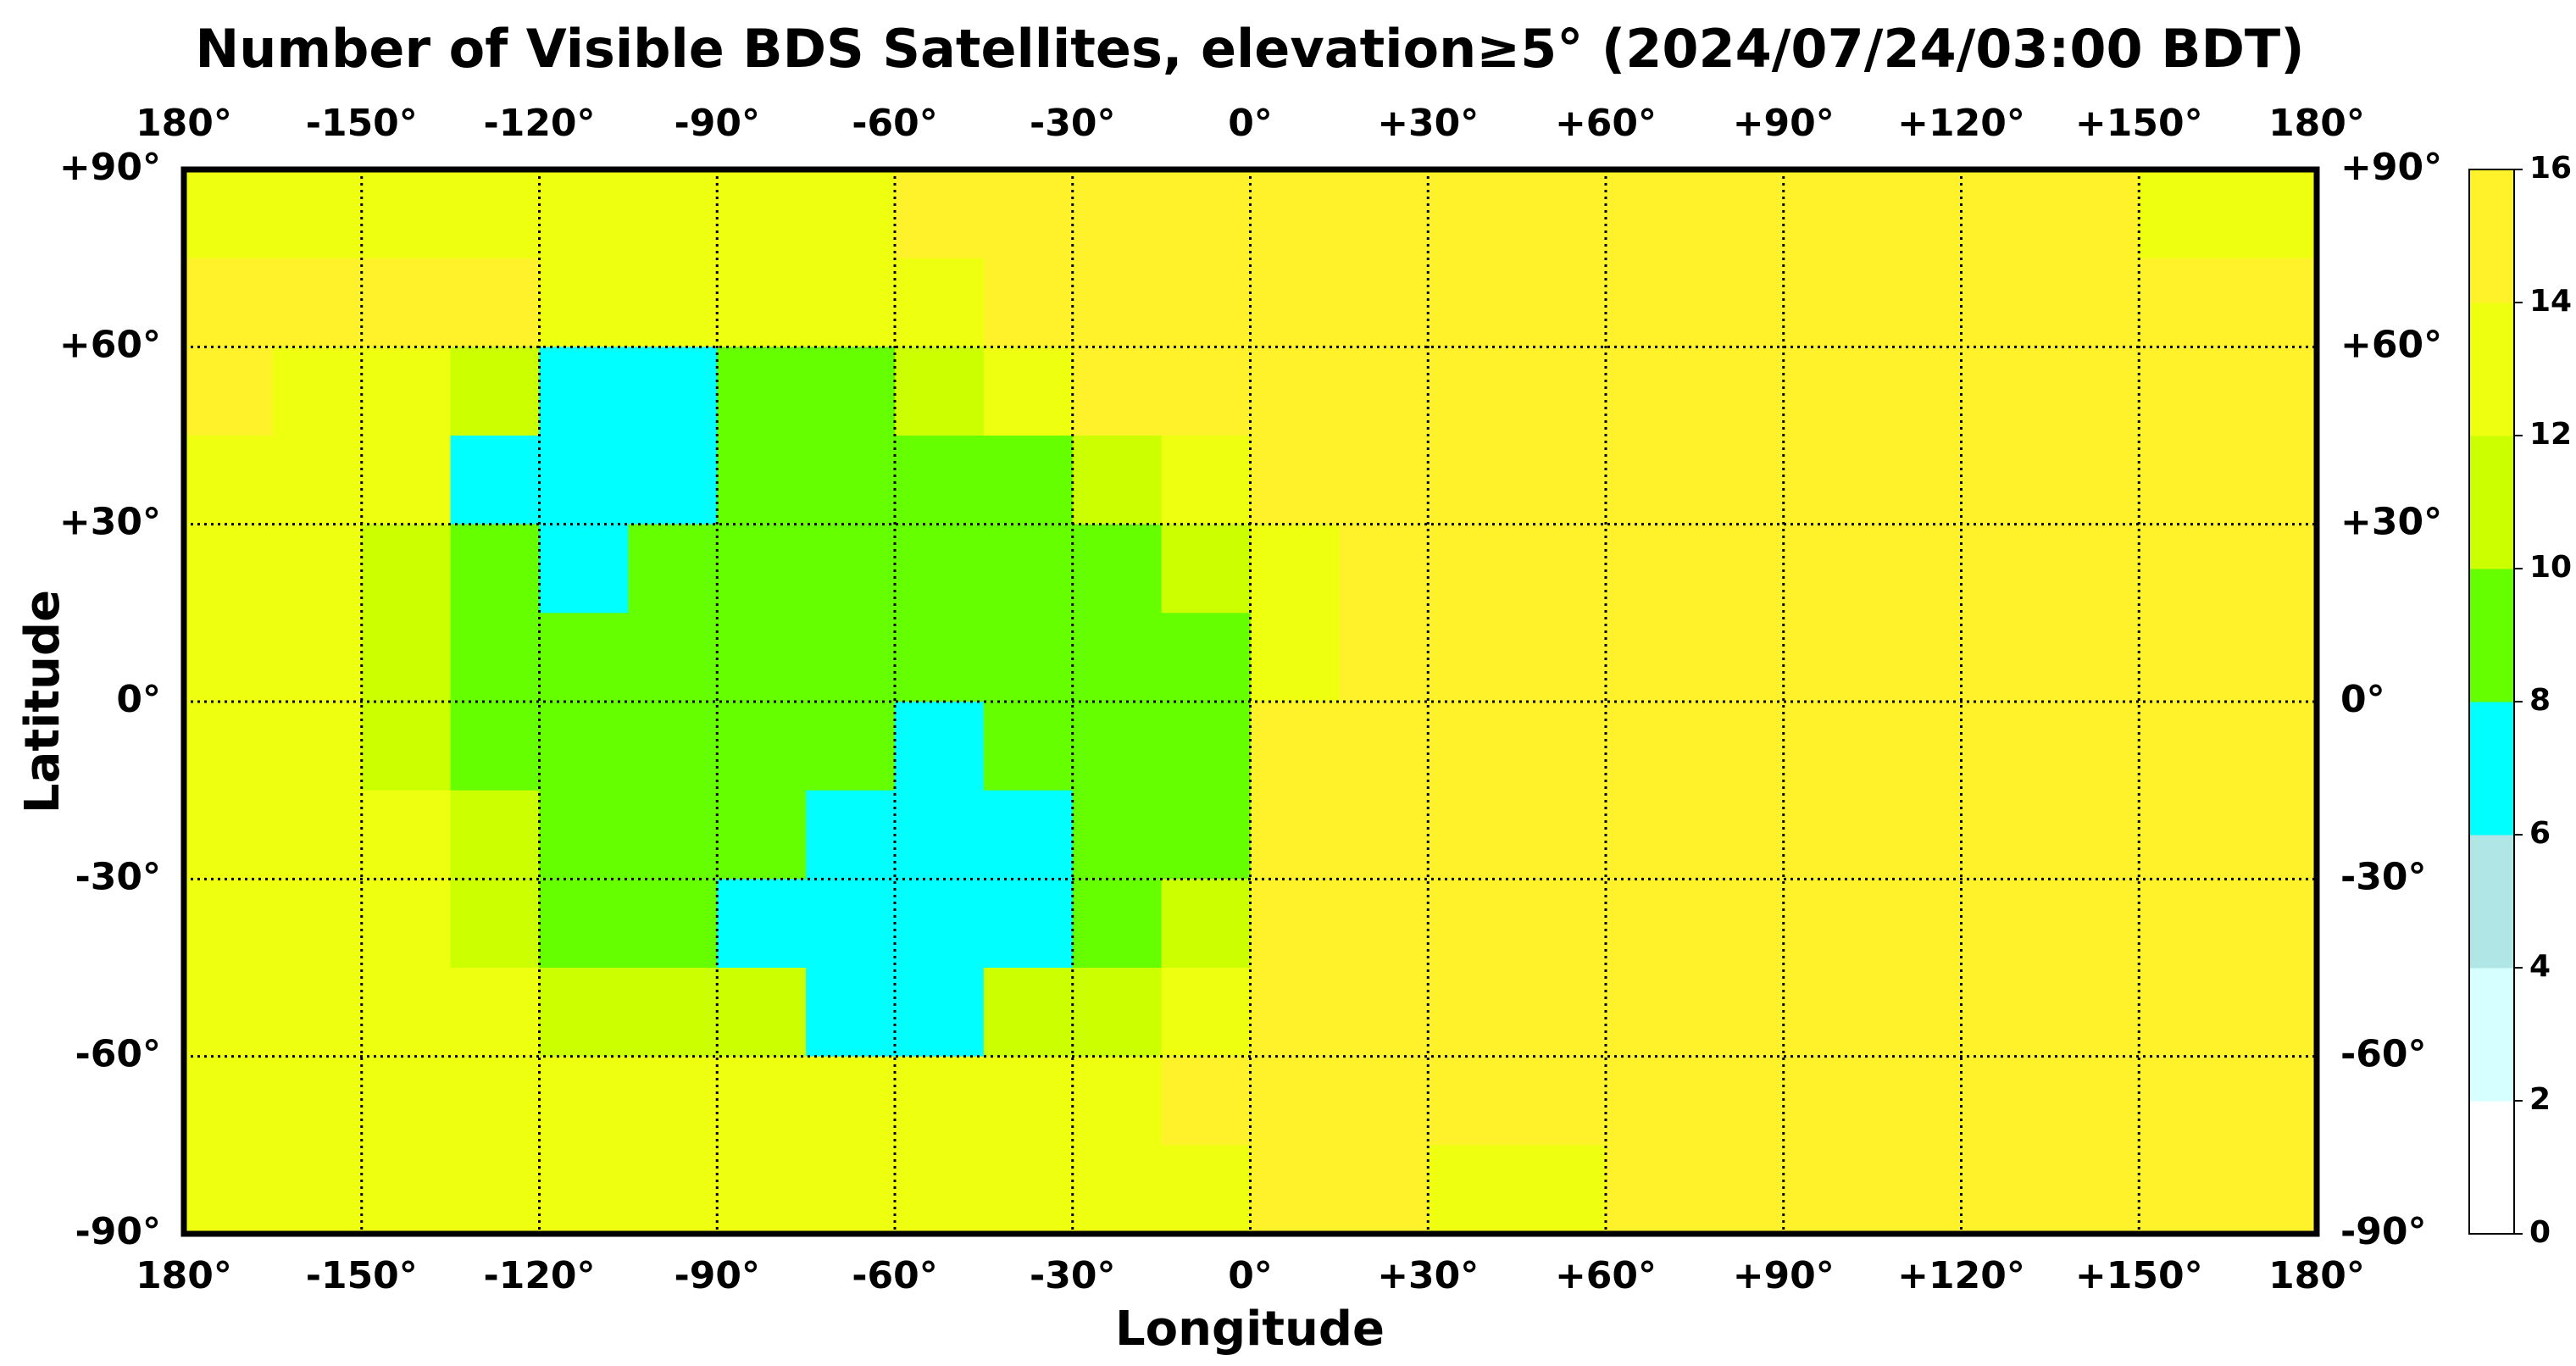 The height and width of the screenshot is (1366, 2576). I want to click on y-tick-label: +90°, so click(110, 167).